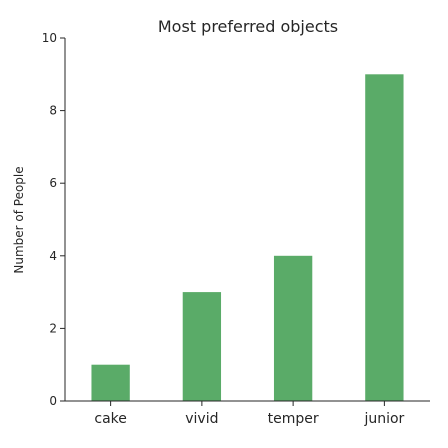  What do you see at coordinates (53, 256) in the screenshot?
I see `y-tick-label: 4` at bounding box center [53, 256].